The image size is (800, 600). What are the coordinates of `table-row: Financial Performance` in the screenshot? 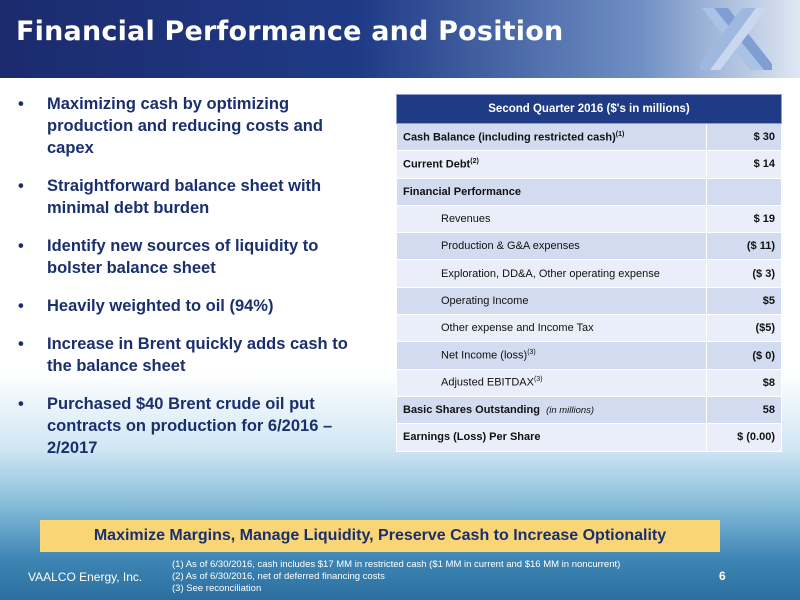 It's located at (589, 191).